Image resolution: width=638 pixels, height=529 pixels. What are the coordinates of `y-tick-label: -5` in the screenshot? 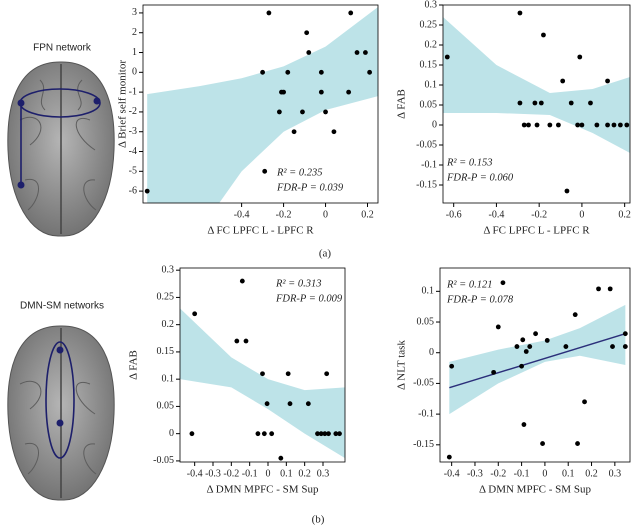 It's located at (133, 171).